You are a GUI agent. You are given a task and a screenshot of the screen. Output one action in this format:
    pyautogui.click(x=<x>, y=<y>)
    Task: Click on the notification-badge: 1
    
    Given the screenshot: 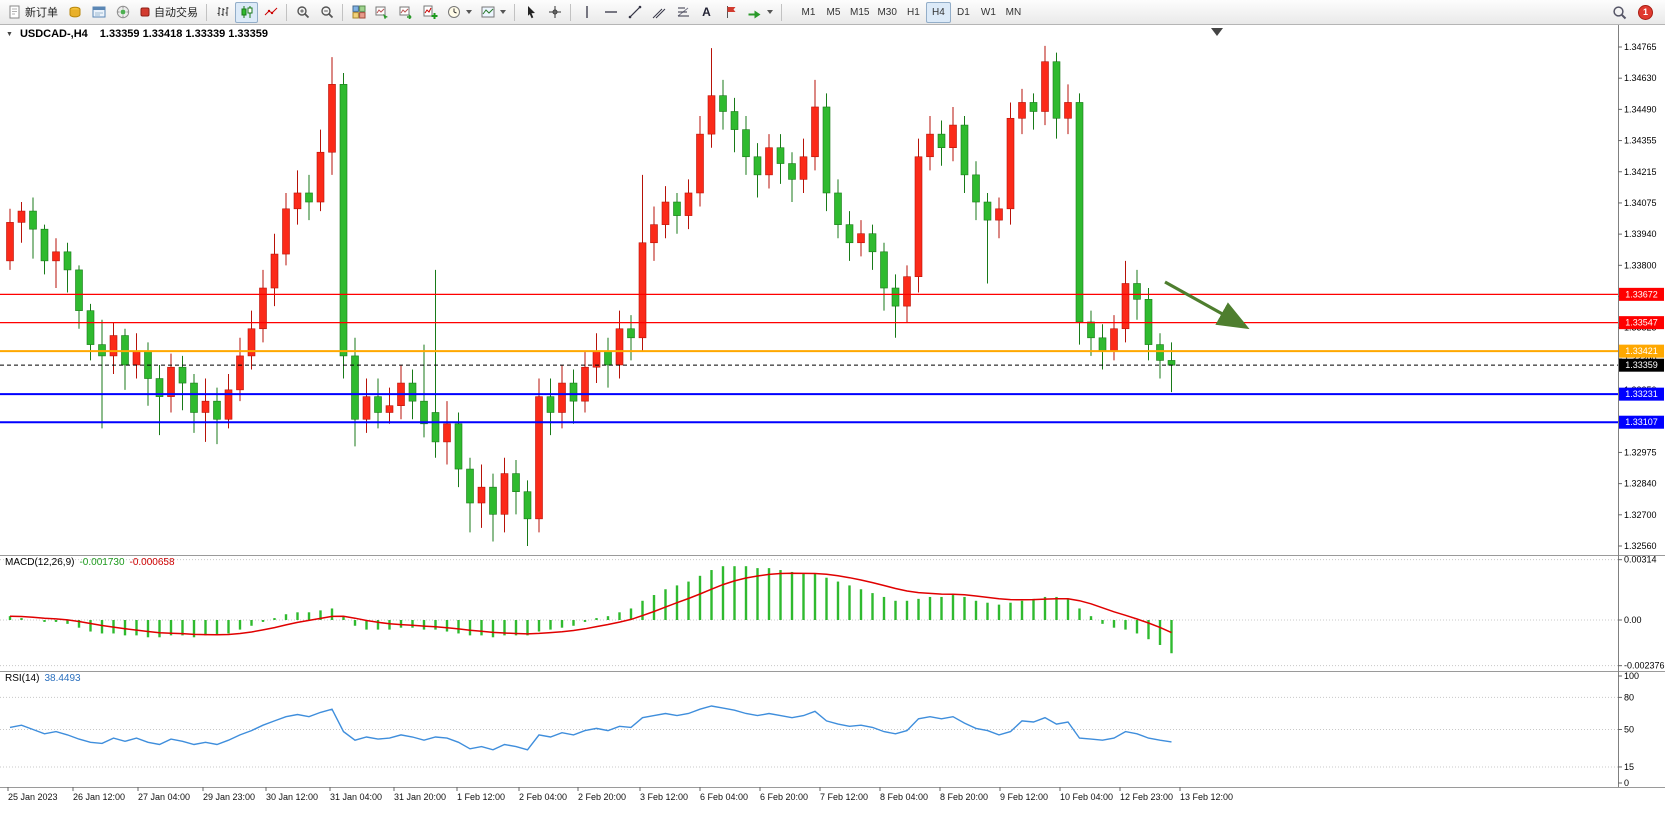 What is the action you would take?
    pyautogui.click(x=1645, y=12)
    